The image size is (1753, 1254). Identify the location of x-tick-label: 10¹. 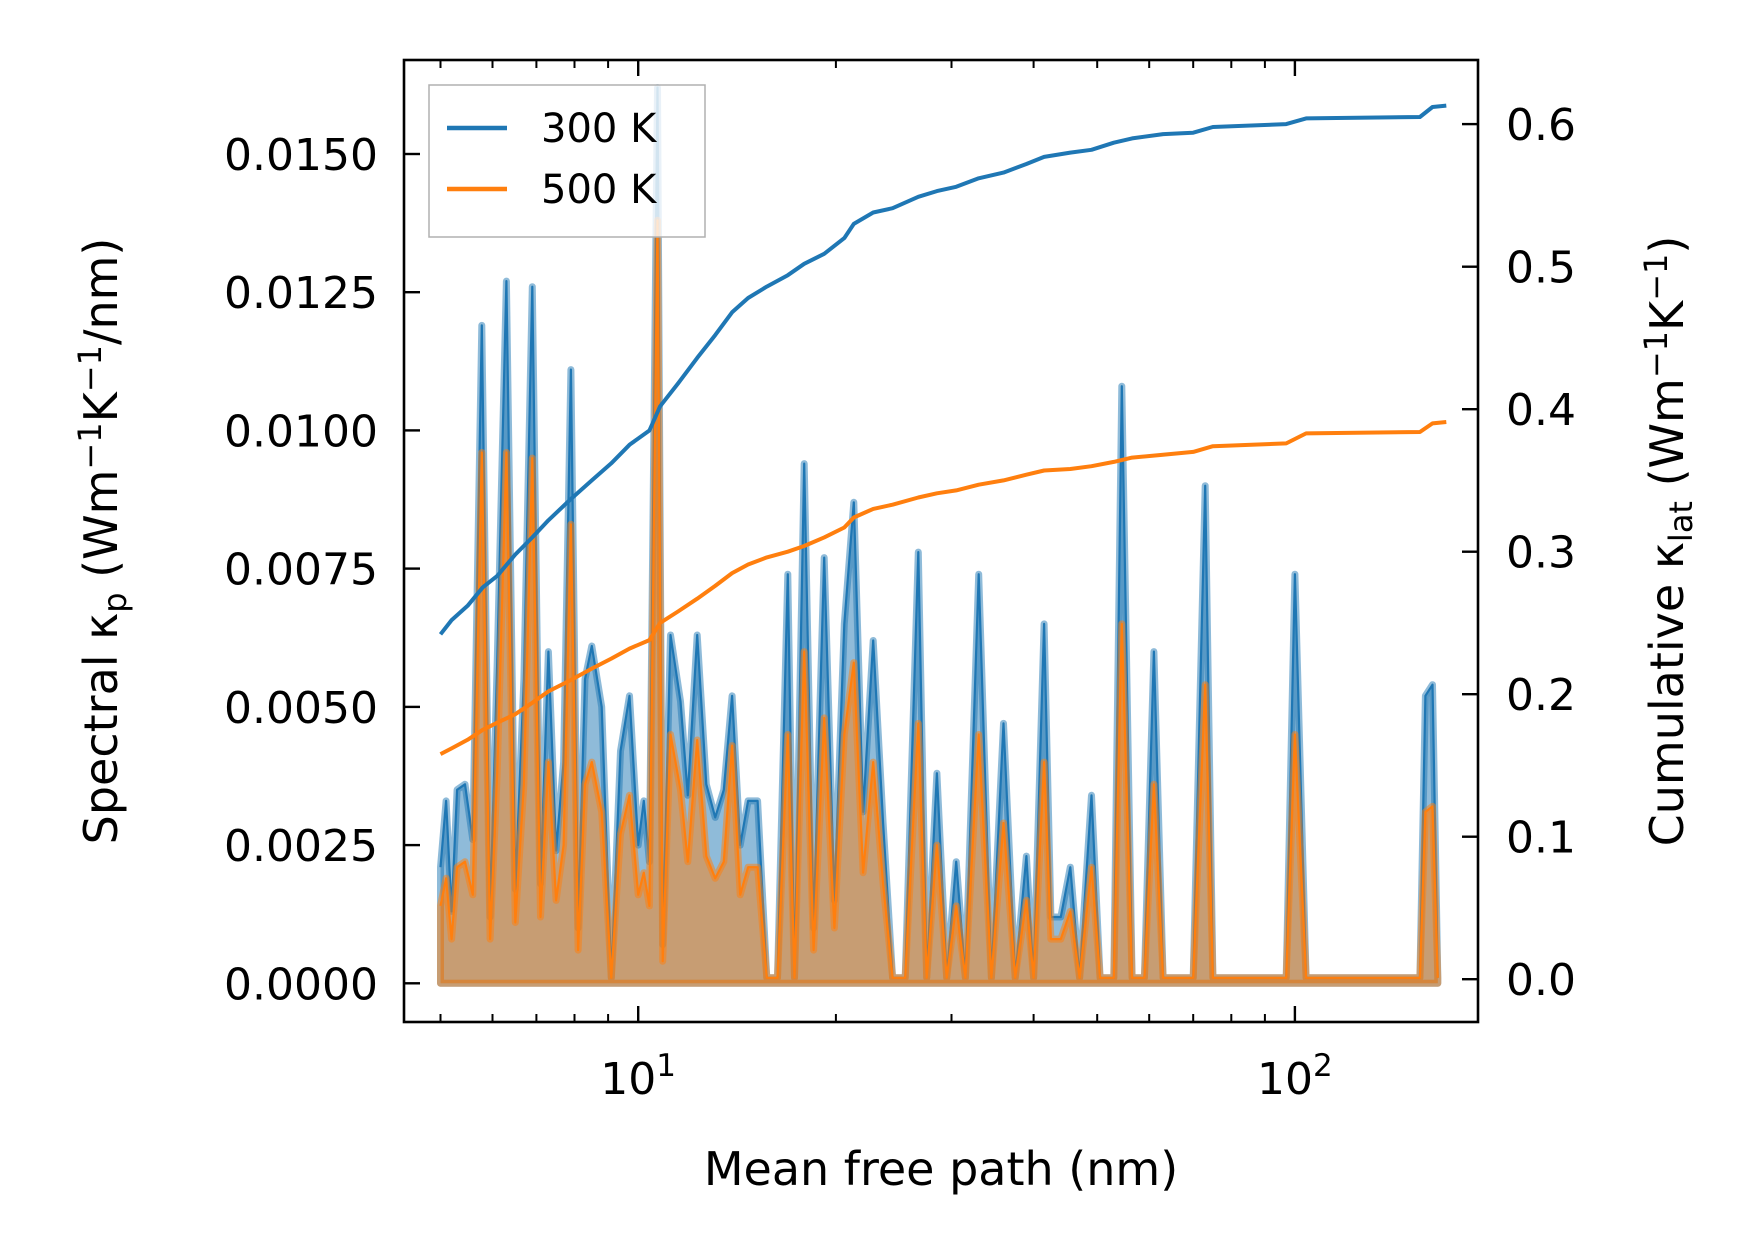
(638, 1076).